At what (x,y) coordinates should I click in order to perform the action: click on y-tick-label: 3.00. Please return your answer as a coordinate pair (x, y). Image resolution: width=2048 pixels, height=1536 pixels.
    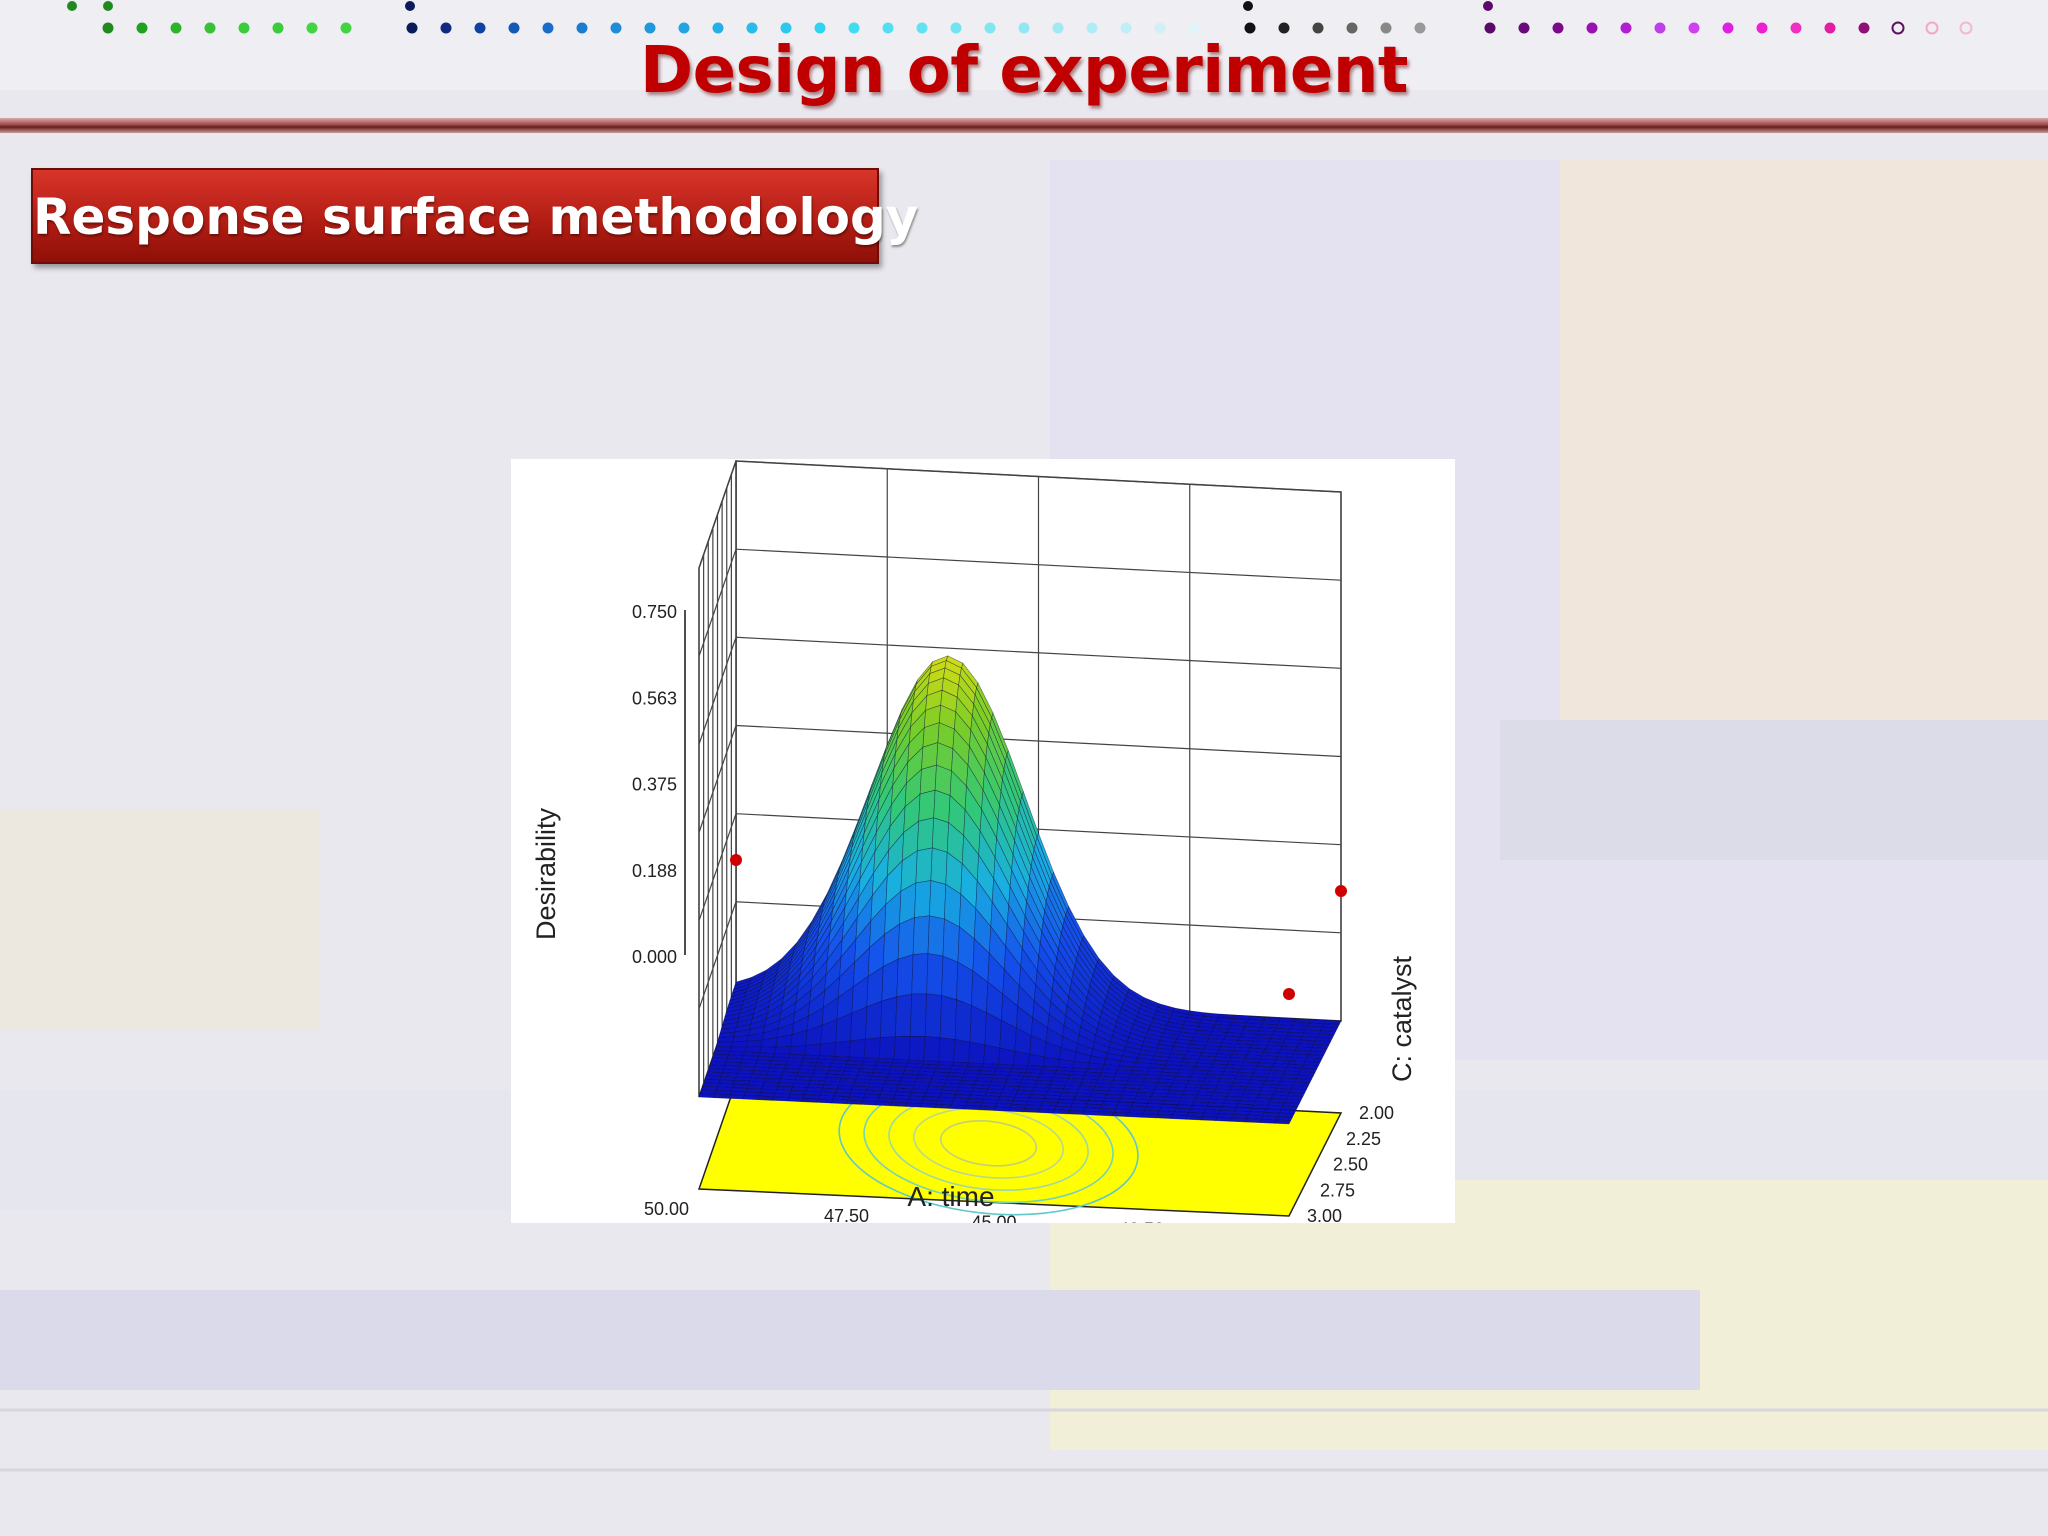
    Looking at the image, I should click on (1324, 1214).